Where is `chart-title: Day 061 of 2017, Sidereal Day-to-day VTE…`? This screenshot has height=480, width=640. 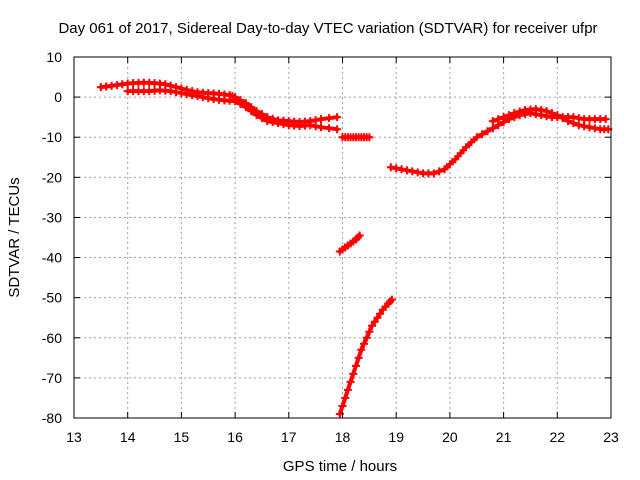
chart-title: Day 061 of 2017, Sidereal Day-to-day VTE… is located at coordinates (327, 28).